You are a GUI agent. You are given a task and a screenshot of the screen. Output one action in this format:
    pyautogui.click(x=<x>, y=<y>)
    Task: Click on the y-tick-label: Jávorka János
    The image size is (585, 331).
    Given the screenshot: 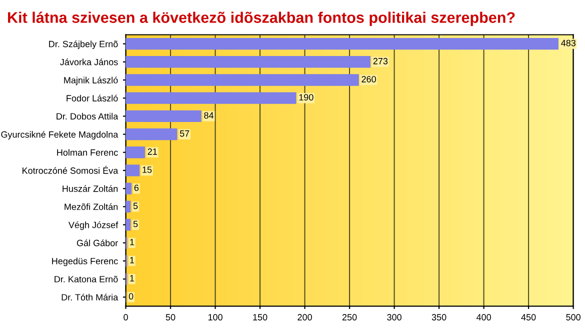 What is the action you would take?
    pyautogui.click(x=89, y=62)
    